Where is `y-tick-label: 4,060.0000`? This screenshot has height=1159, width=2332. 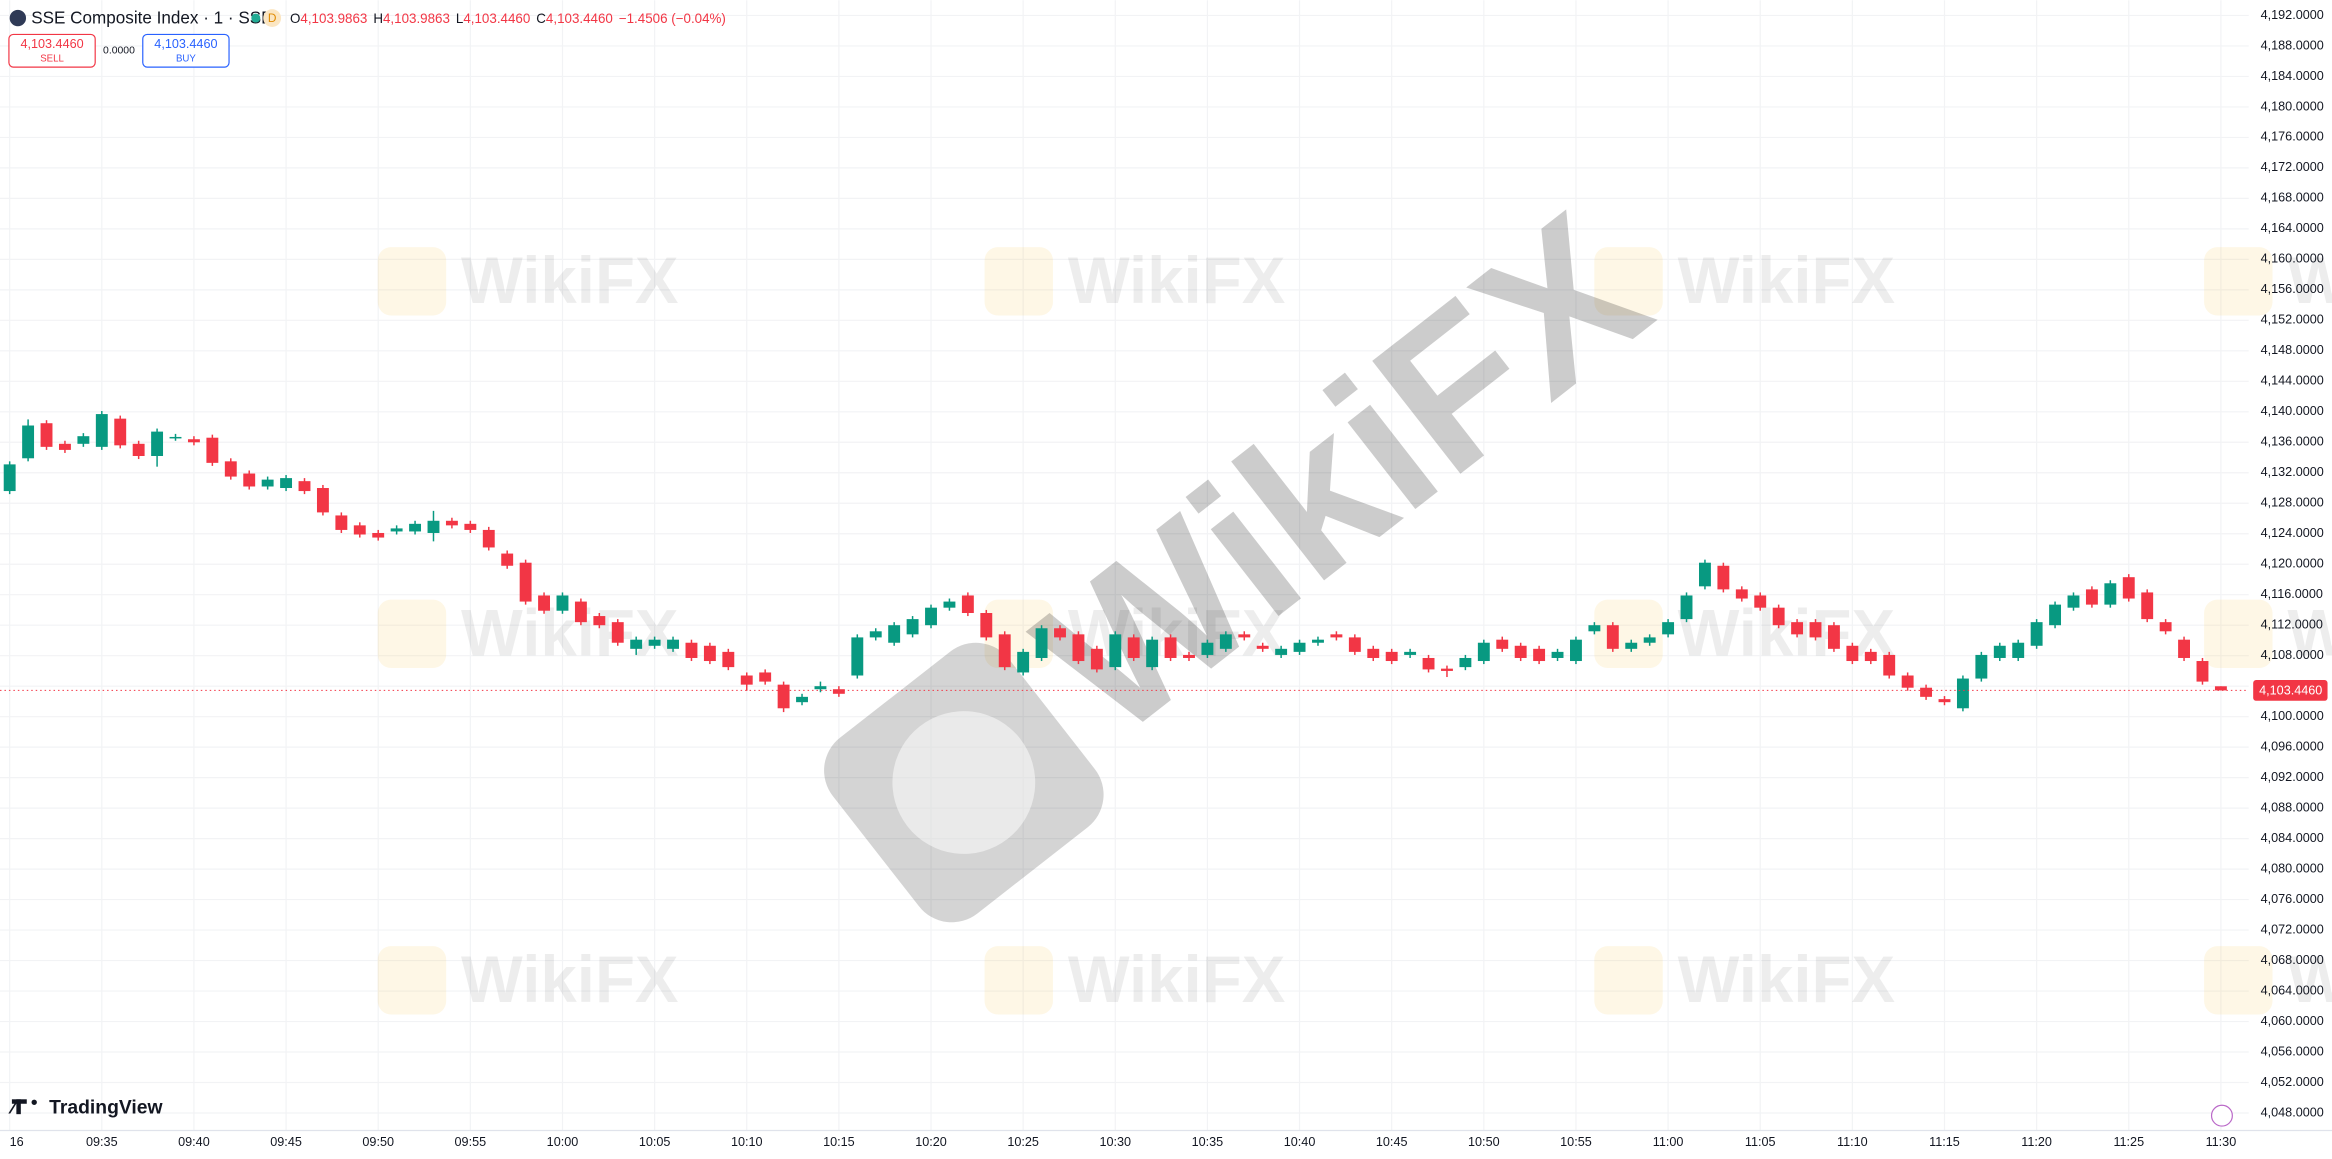
y-tick-label: 4,060.0000 is located at coordinates (2292, 1021).